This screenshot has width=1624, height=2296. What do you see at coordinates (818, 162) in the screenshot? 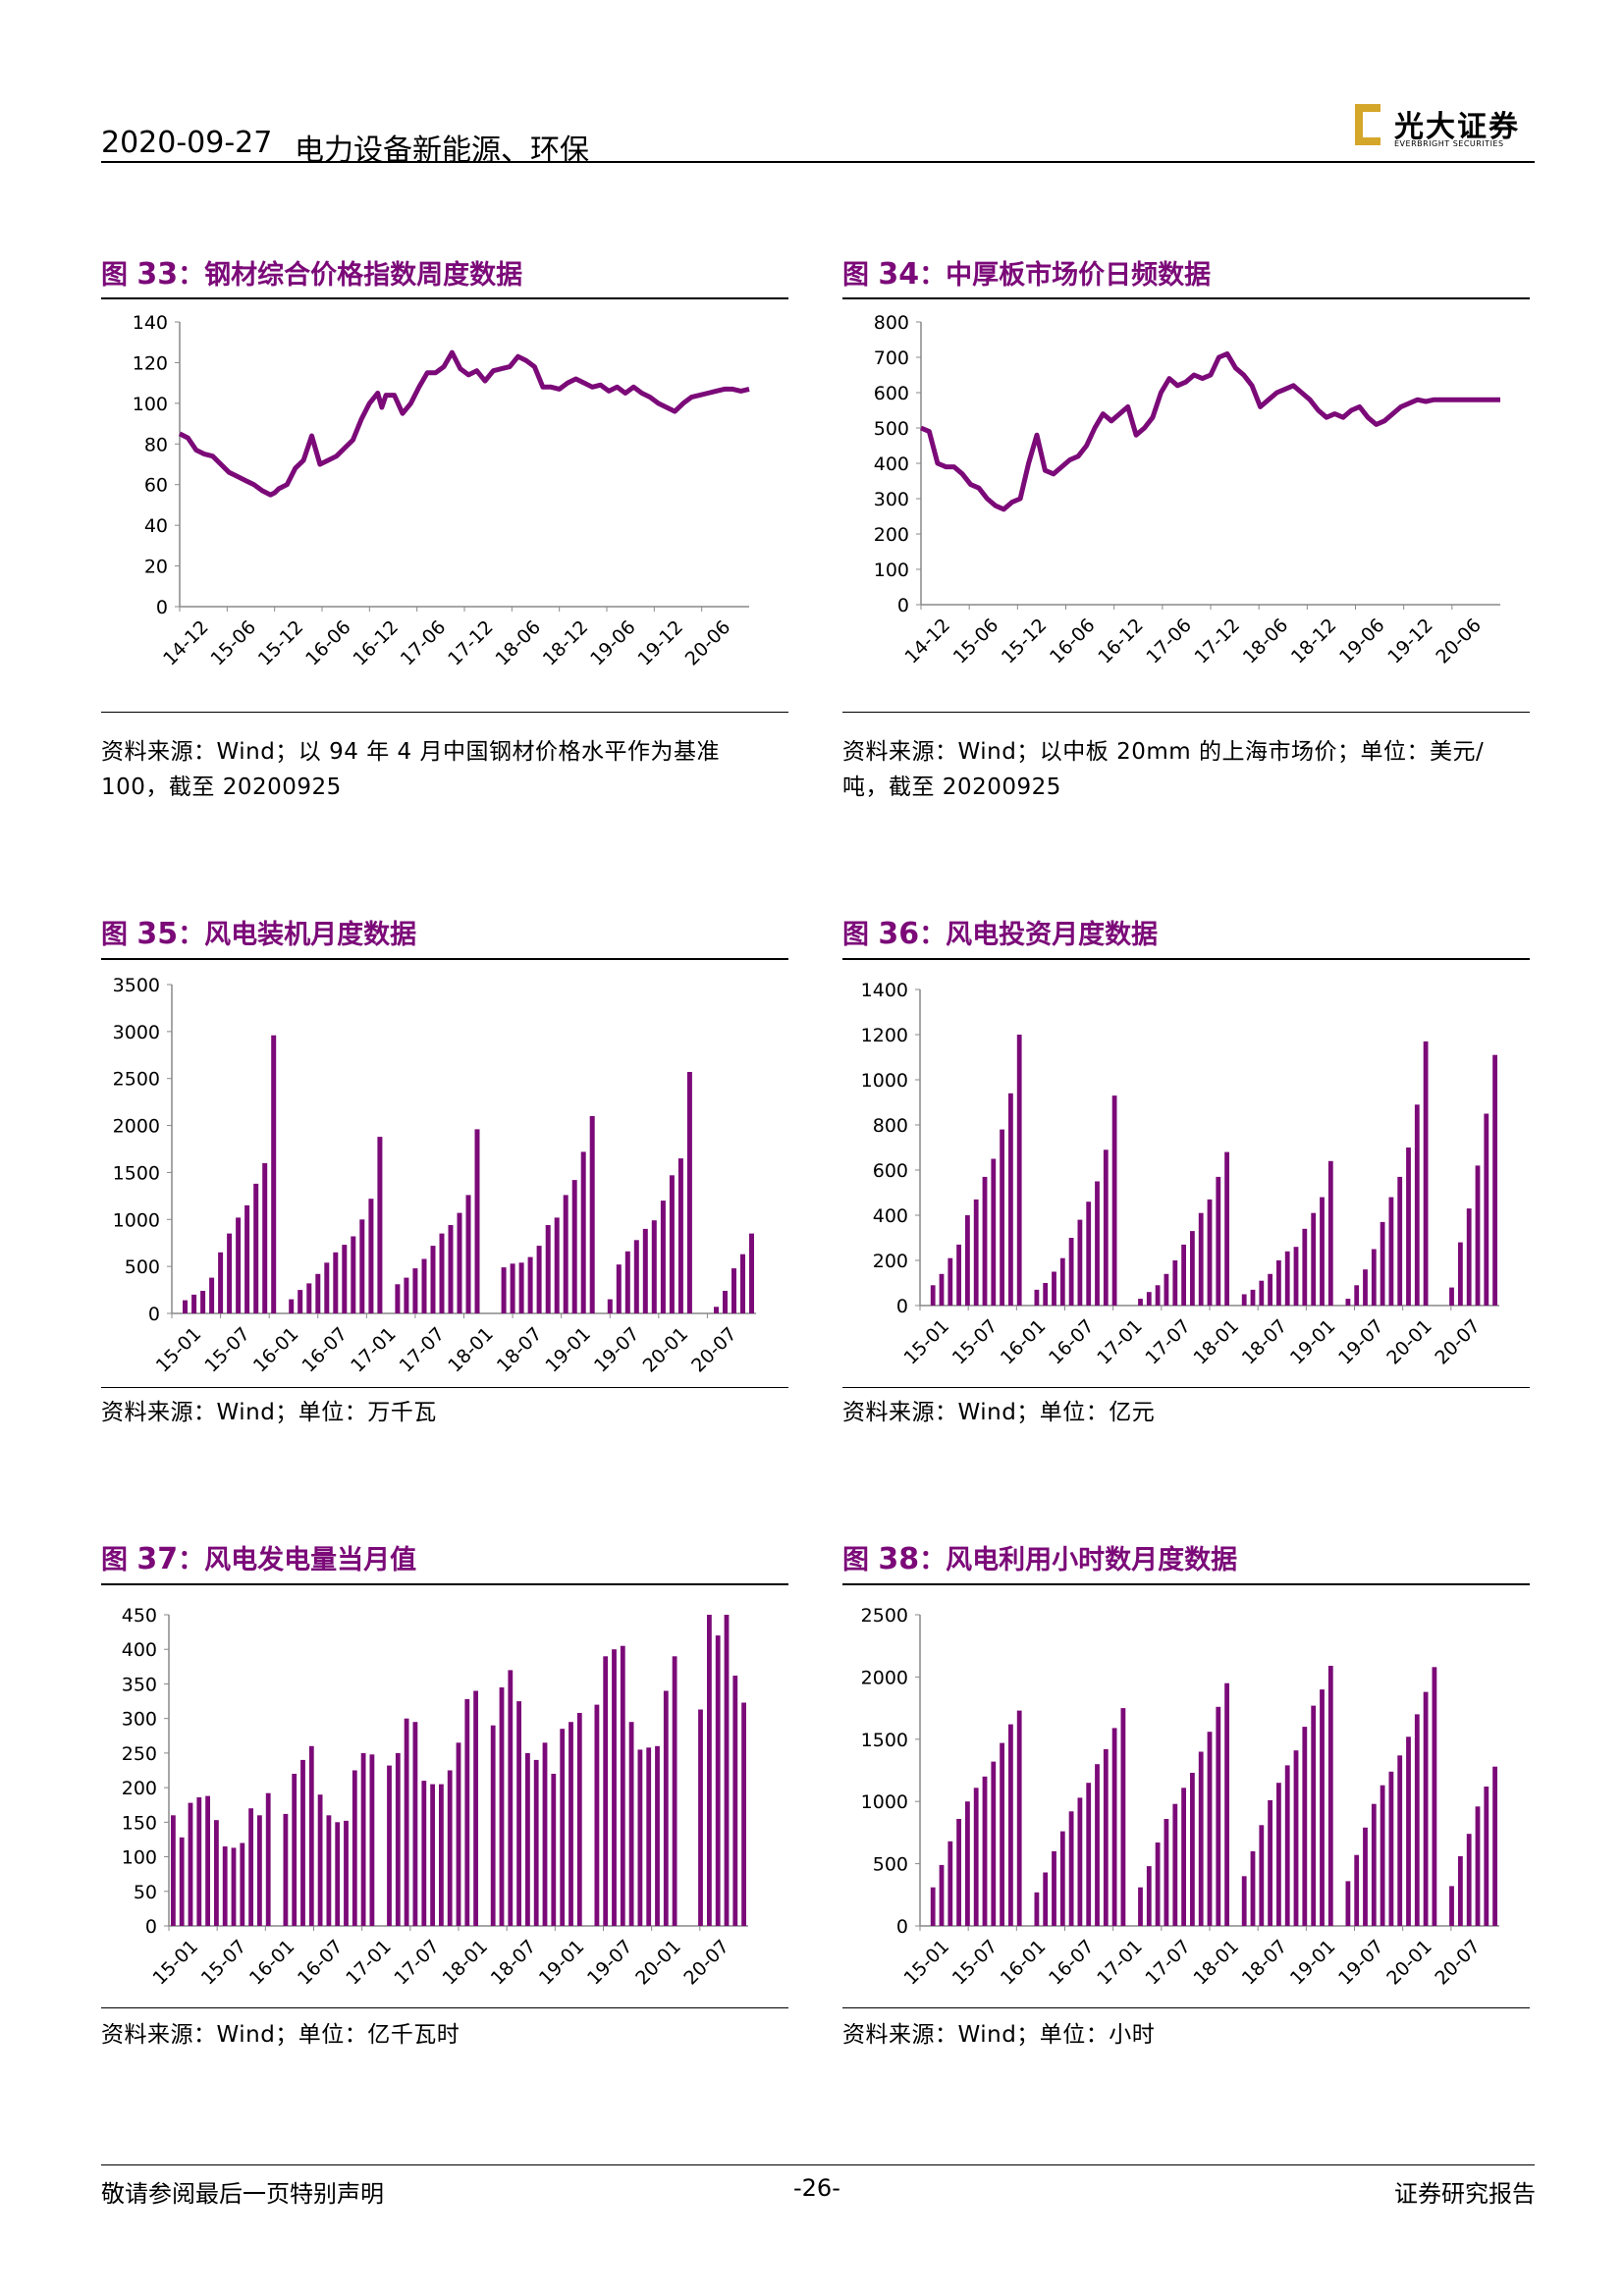
I see `header-divider` at bounding box center [818, 162].